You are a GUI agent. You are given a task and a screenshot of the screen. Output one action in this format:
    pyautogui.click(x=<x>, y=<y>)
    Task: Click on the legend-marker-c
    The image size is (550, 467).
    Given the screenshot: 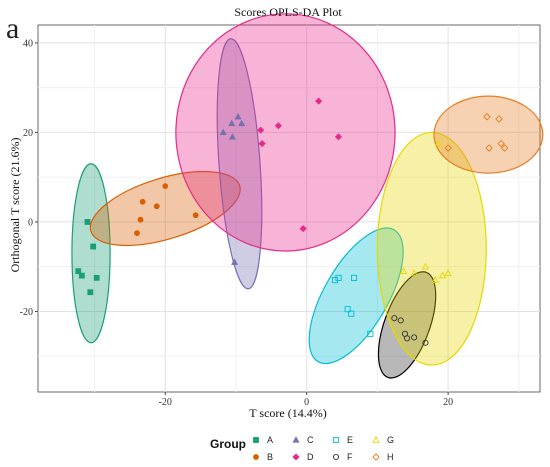 What is the action you would take?
    pyautogui.click(x=296, y=439)
    